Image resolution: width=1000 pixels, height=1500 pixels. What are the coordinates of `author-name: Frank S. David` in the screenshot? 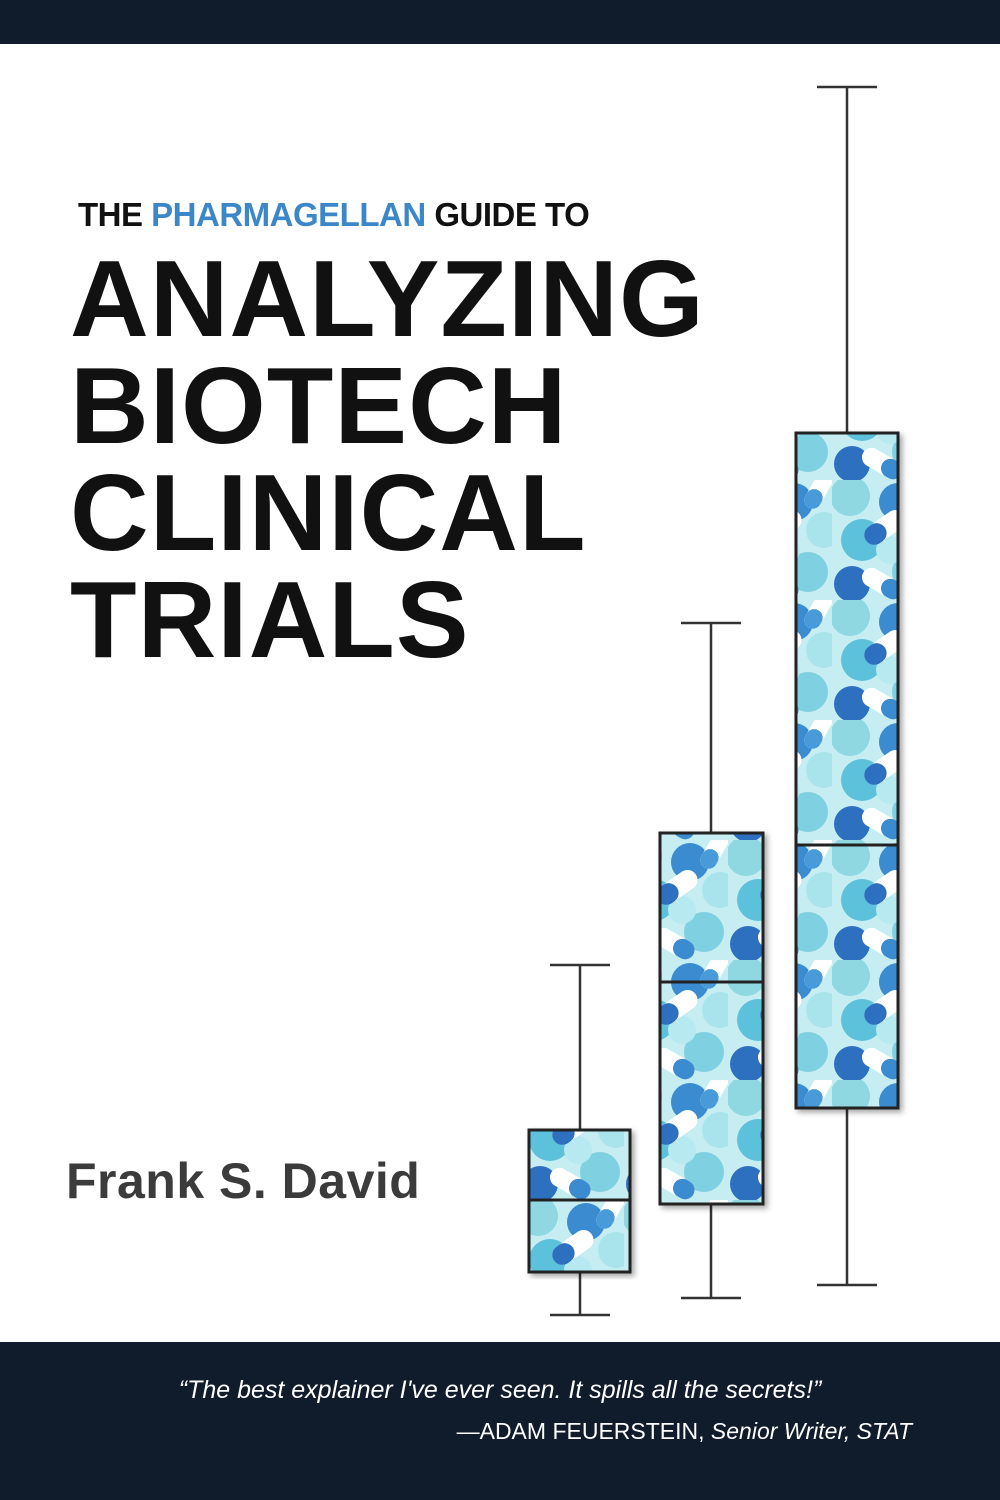 It's located at (243, 1181).